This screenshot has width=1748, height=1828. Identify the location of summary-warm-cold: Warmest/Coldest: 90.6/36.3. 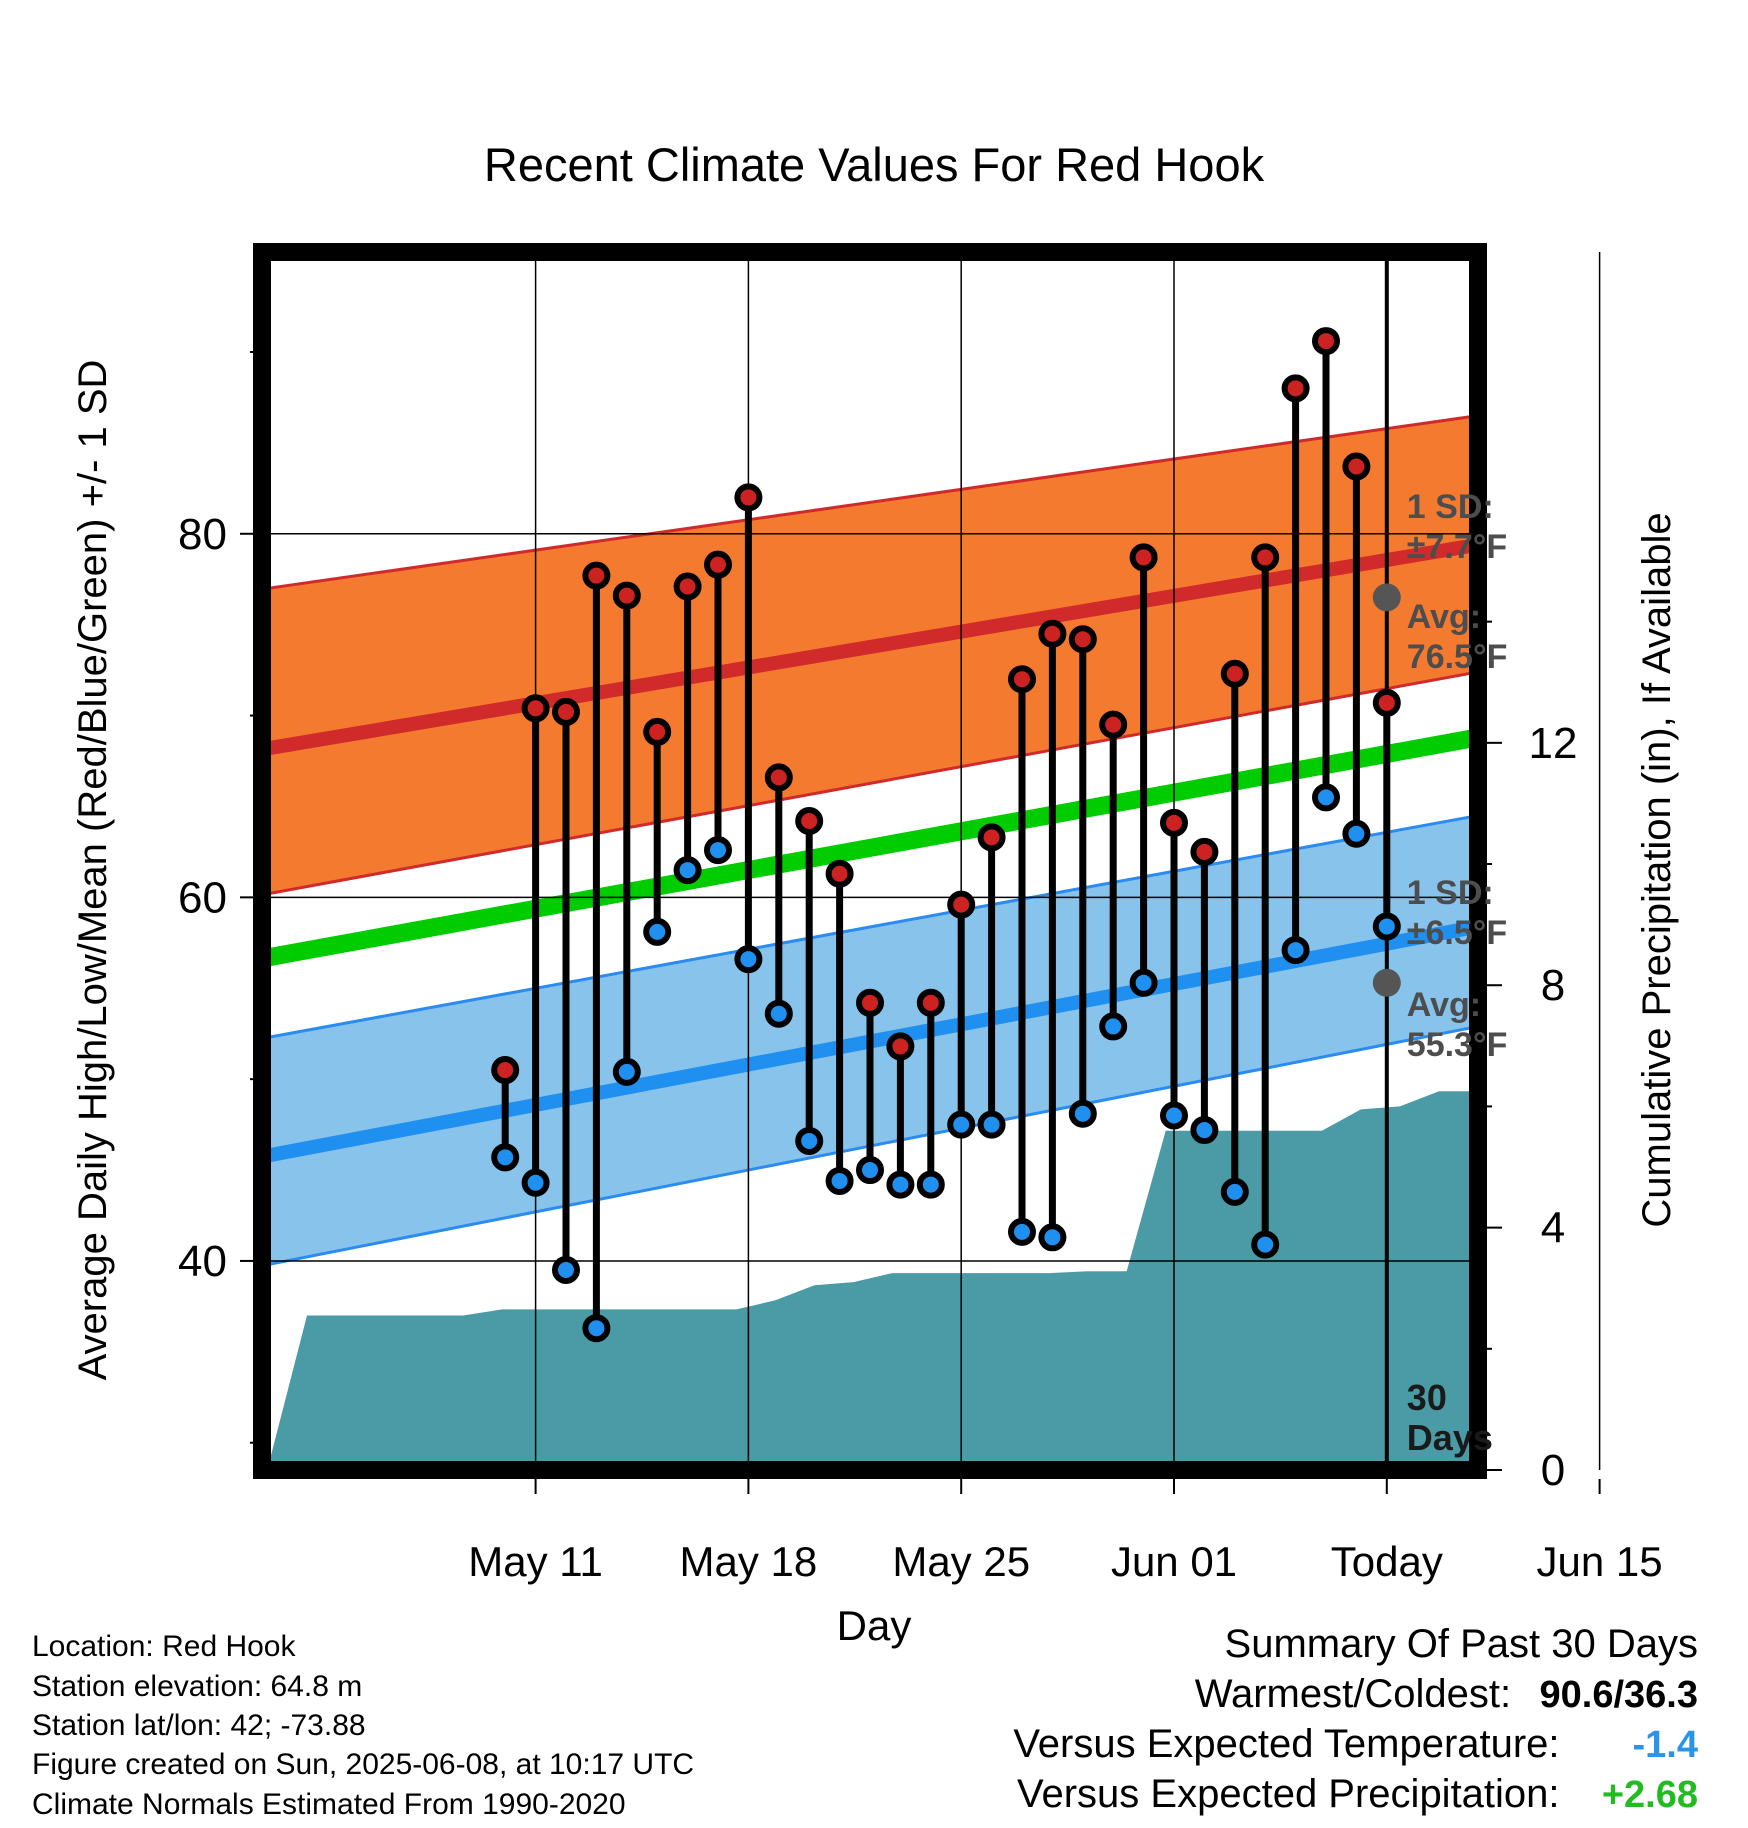
(1446, 1694).